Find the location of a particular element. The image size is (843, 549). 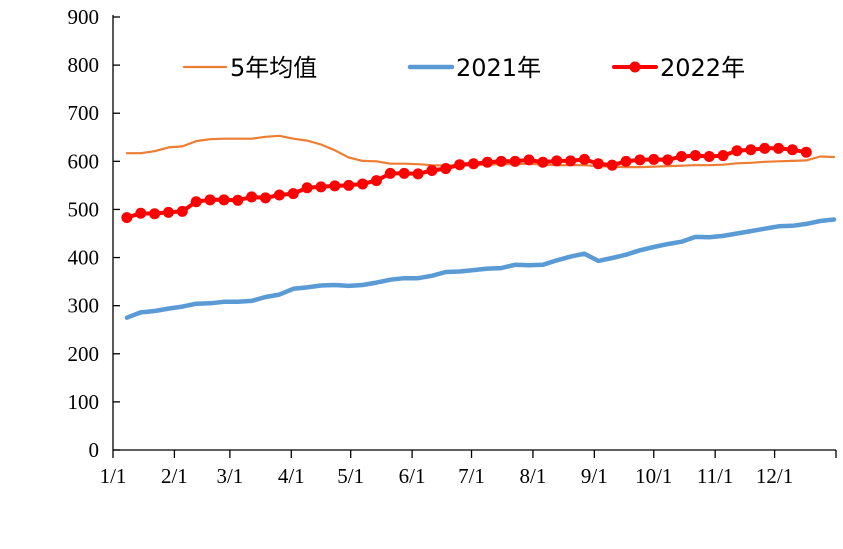

y-tick-label: 900 is located at coordinates (84, 17).